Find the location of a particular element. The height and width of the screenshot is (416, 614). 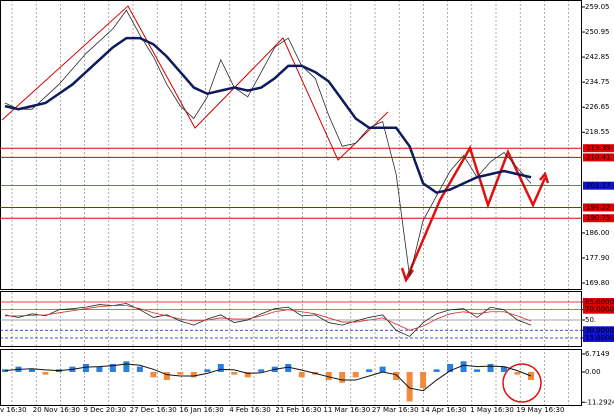

y-tick-label: 259.05 is located at coordinates (597, 7).